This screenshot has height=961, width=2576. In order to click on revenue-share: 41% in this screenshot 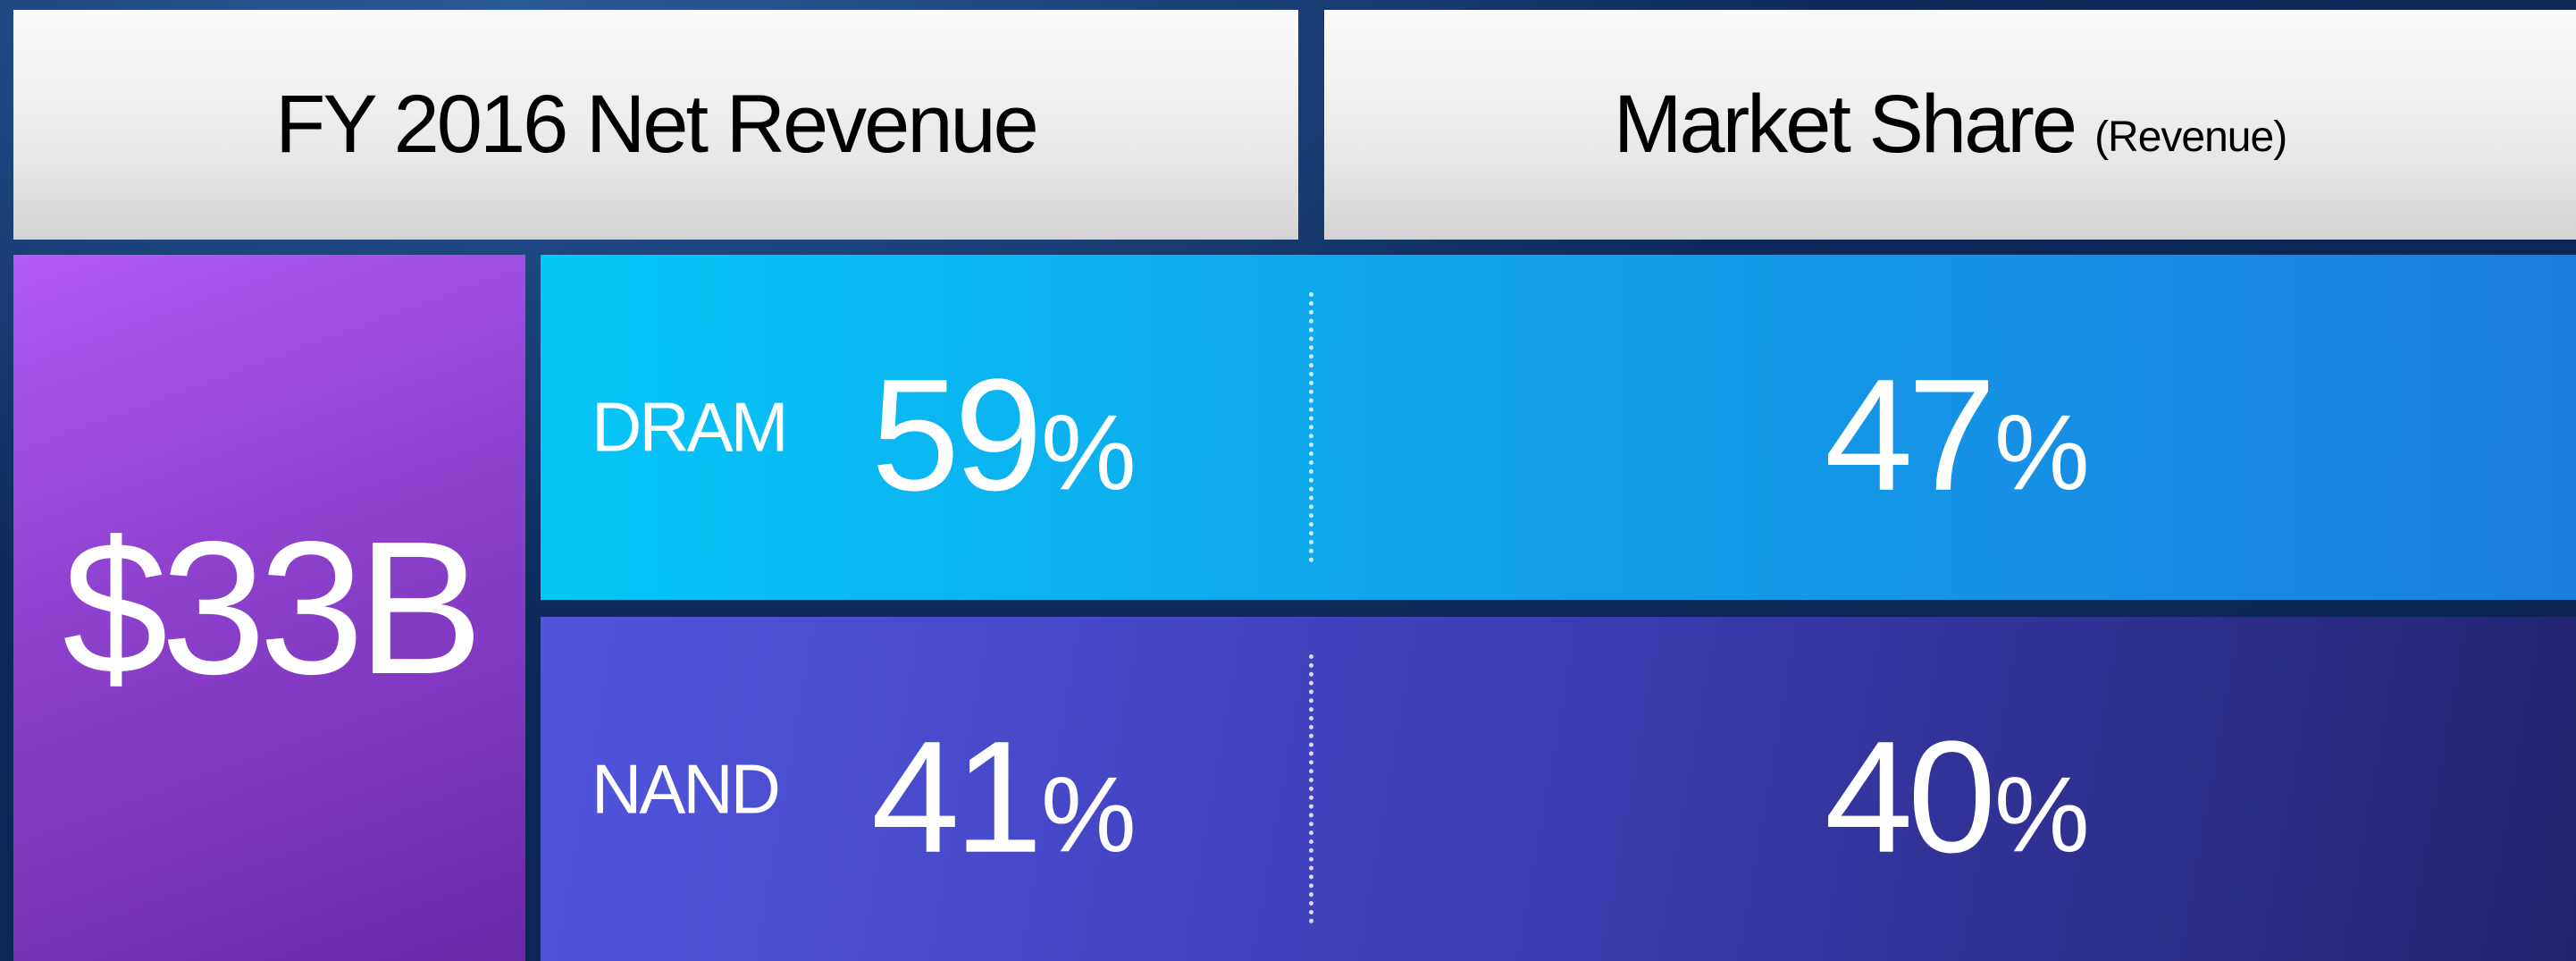, I will do `click(1004, 796)`.